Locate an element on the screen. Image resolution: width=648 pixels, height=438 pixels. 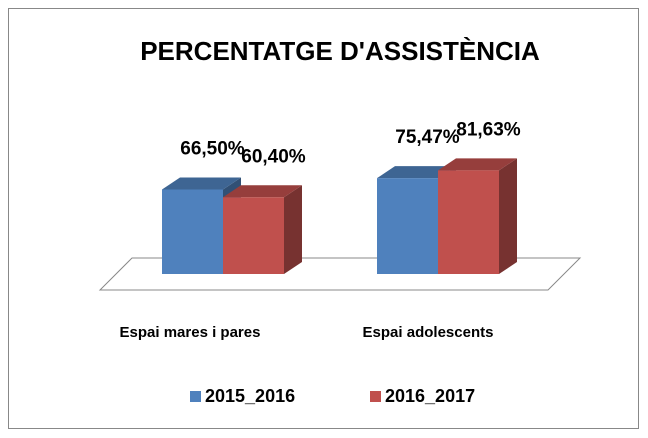
data-label: 60,40% is located at coordinates (273, 156).